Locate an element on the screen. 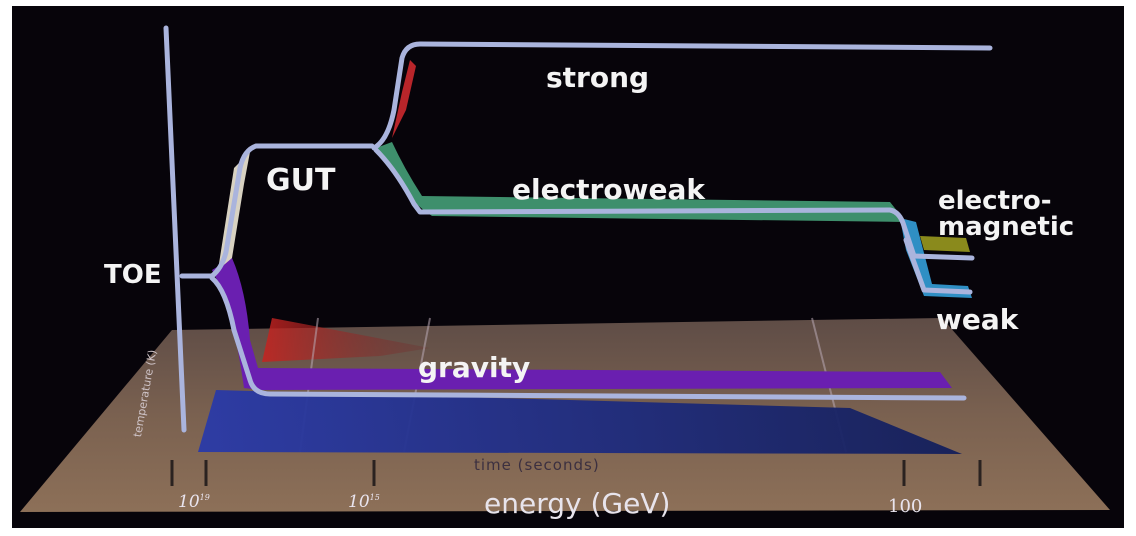 The height and width of the screenshot is (536, 1136). electroweak-ribbon is located at coordinates (641, 182).